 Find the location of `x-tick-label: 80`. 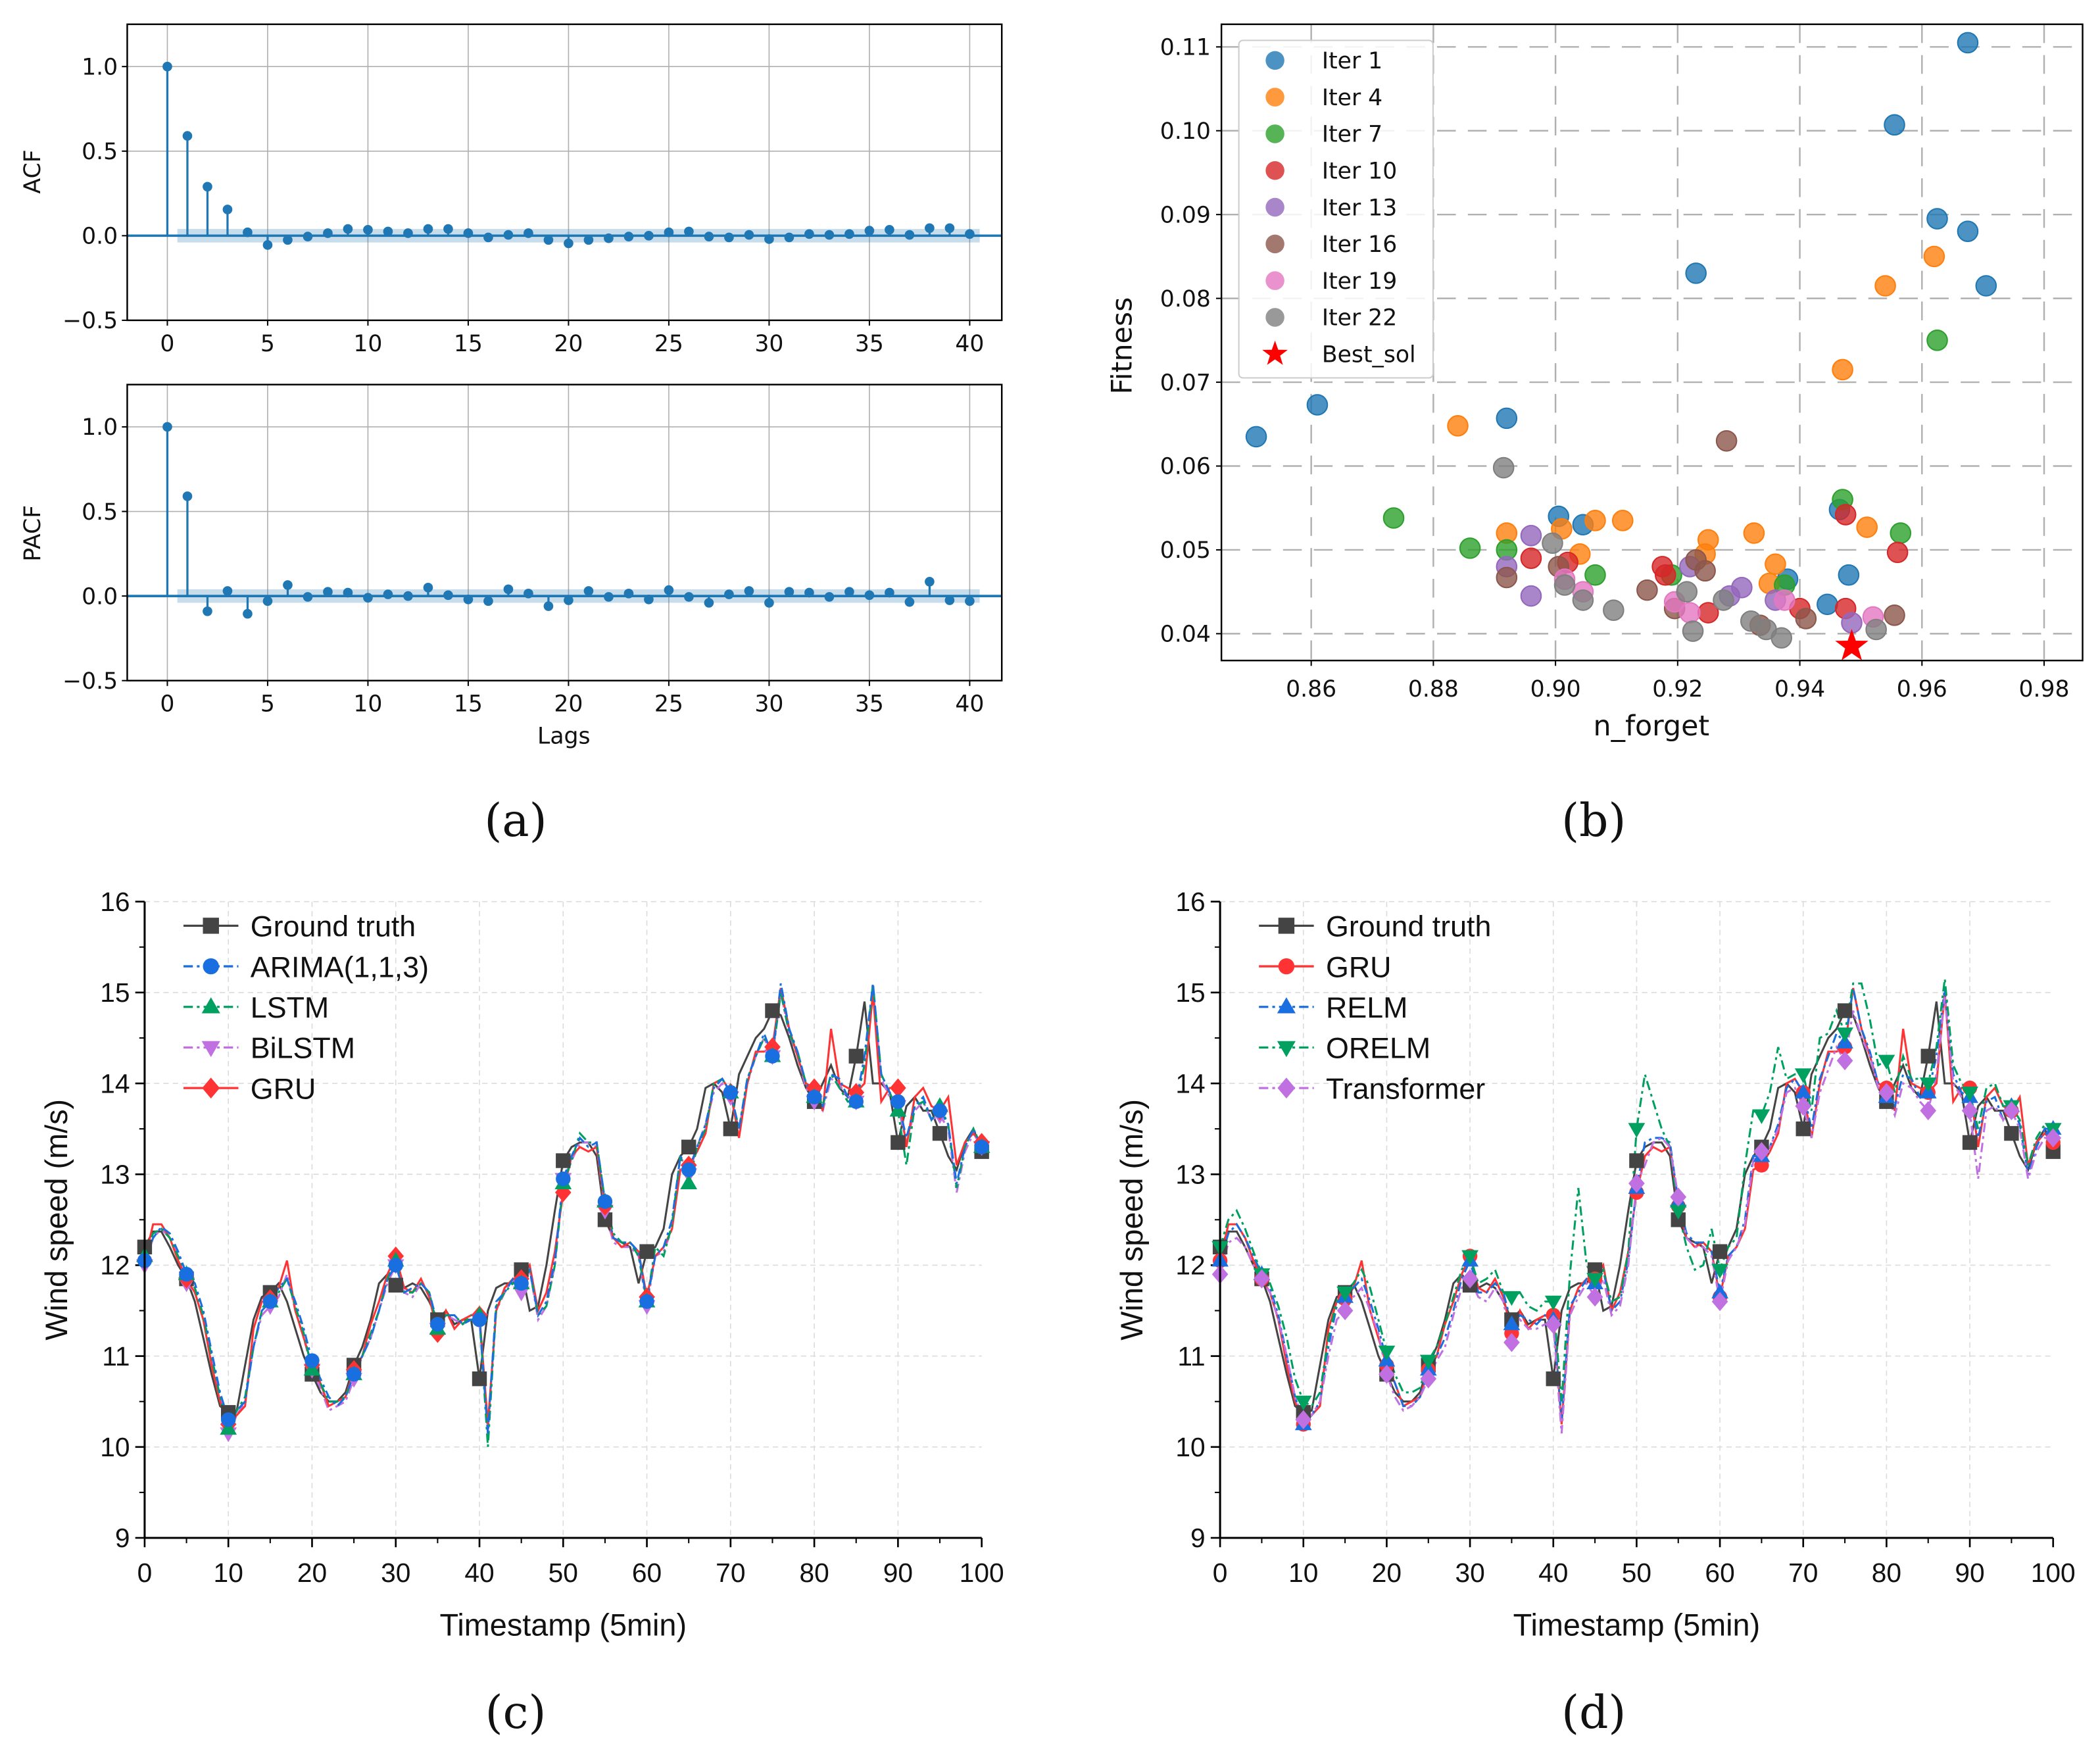

x-tick-label: 80 is located at coordinates (1887, 1573).